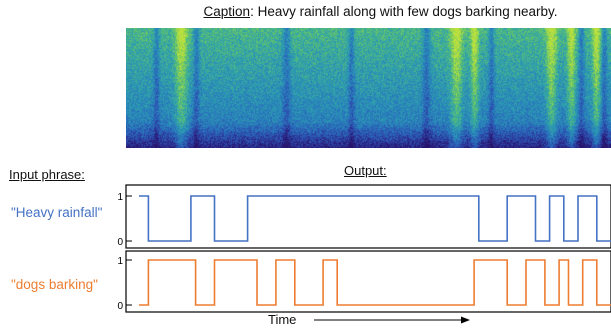  I want to click on output-heading: Output:, so click(365, 170).